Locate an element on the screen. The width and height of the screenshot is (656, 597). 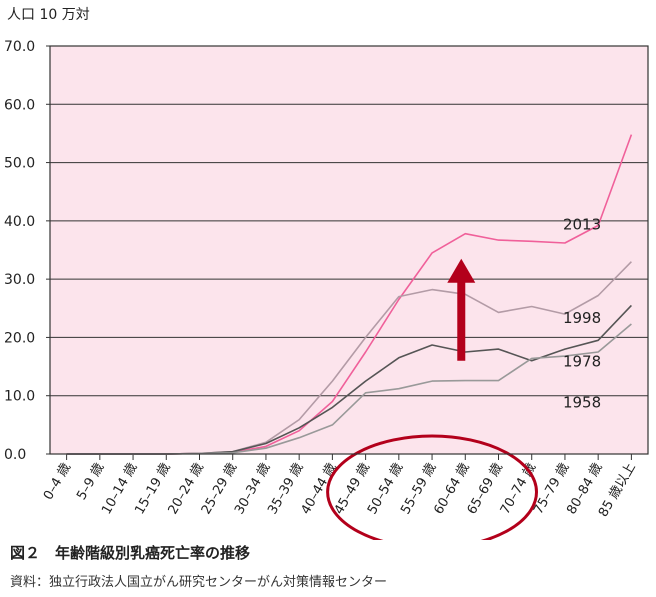
y-tick-label: 50.0 is located at coordinates (19, 164).